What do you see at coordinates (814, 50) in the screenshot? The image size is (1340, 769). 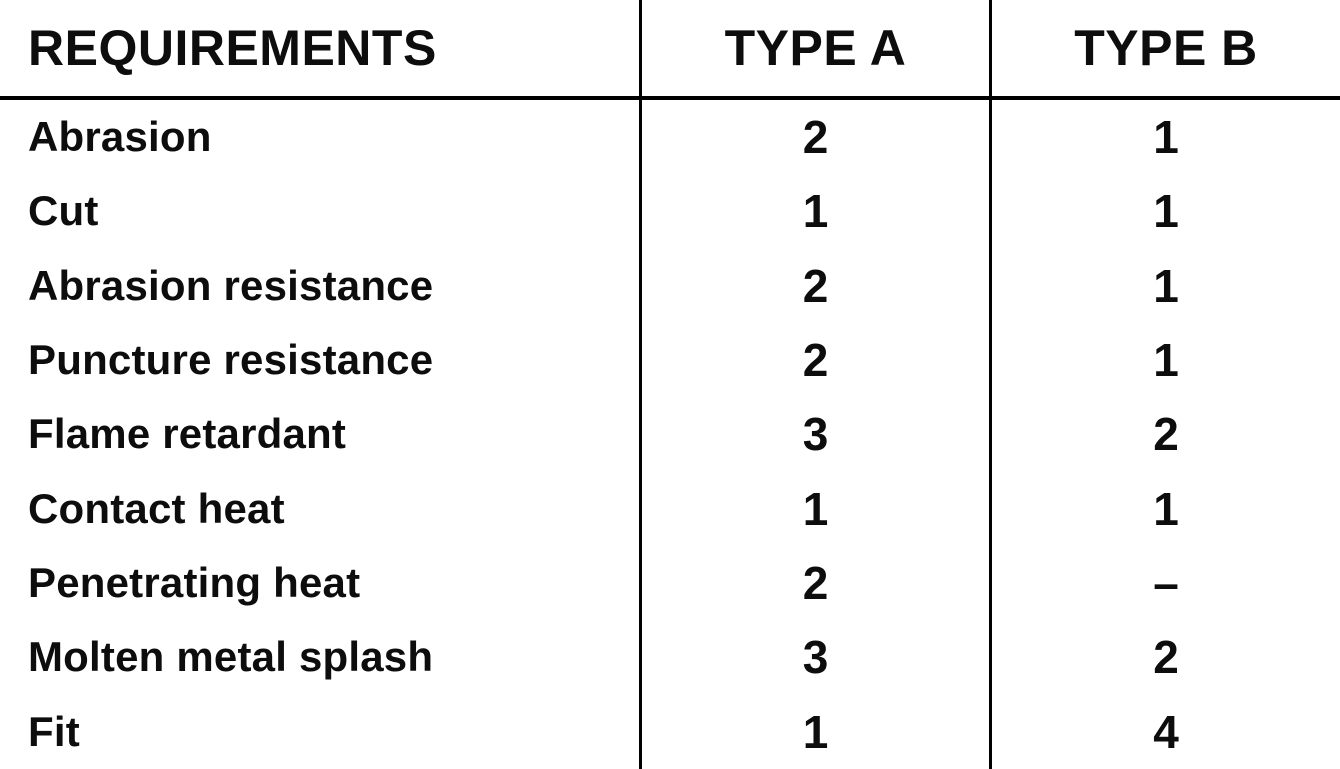 I see `header-type-a: TYPE A` at bounding box center [814, 50].